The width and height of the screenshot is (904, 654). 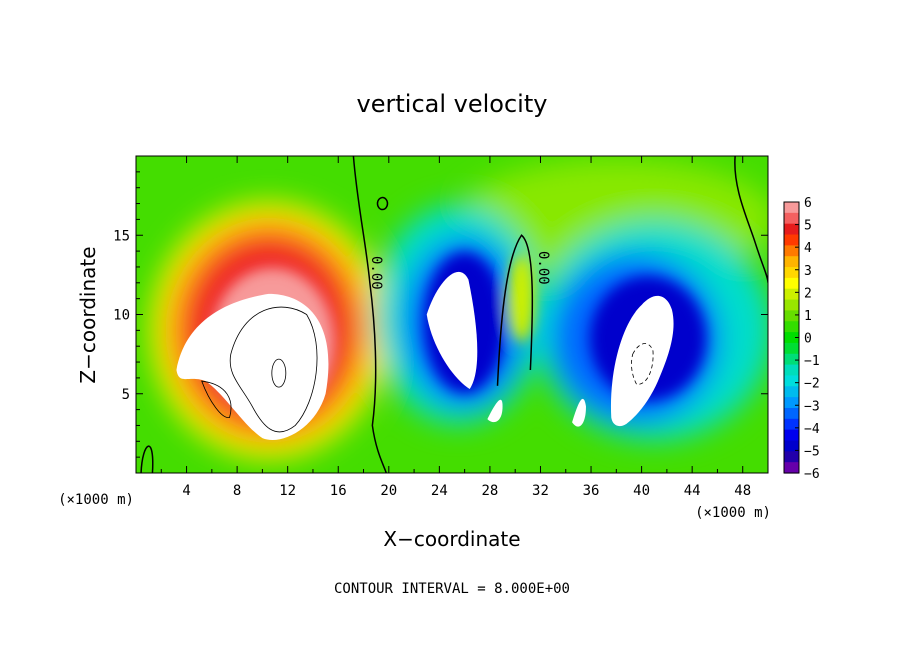 What do you see at coordinates (237, 491) in the screenshot?
I see `x-tick-label: 8` at bounding box center [237, 491].